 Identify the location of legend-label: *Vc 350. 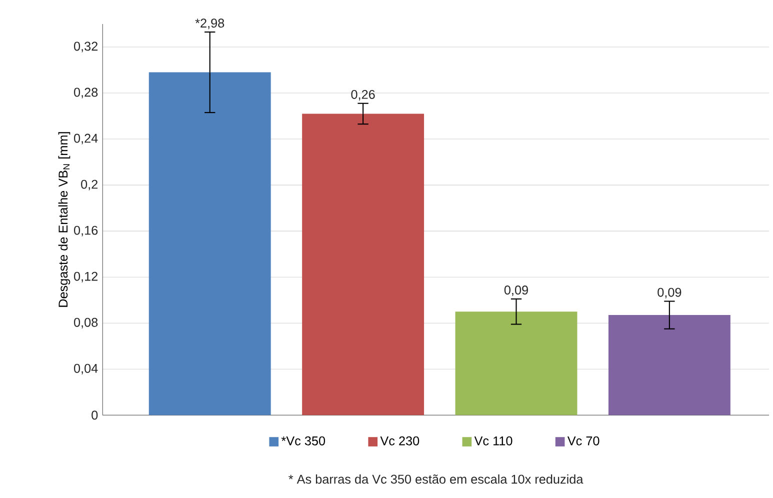
(303, 441).